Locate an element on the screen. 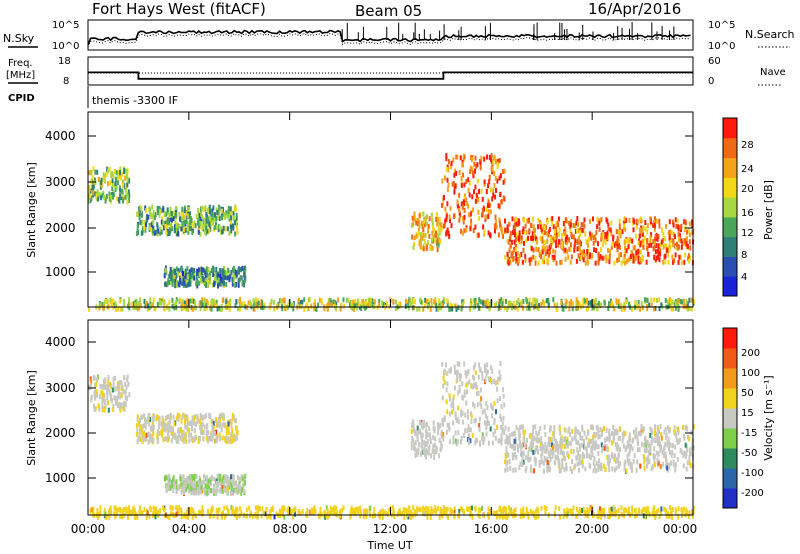 The width and height of the screenshot is (800, 554). colorbar-swatch is located at coordinates (730, 187).